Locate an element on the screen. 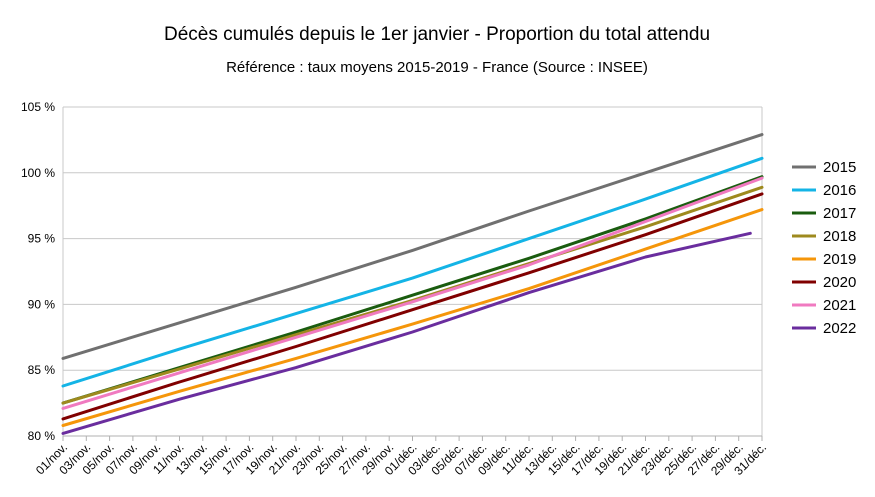  legend-label-2016: 2016 is located at coordinates (839, 190).